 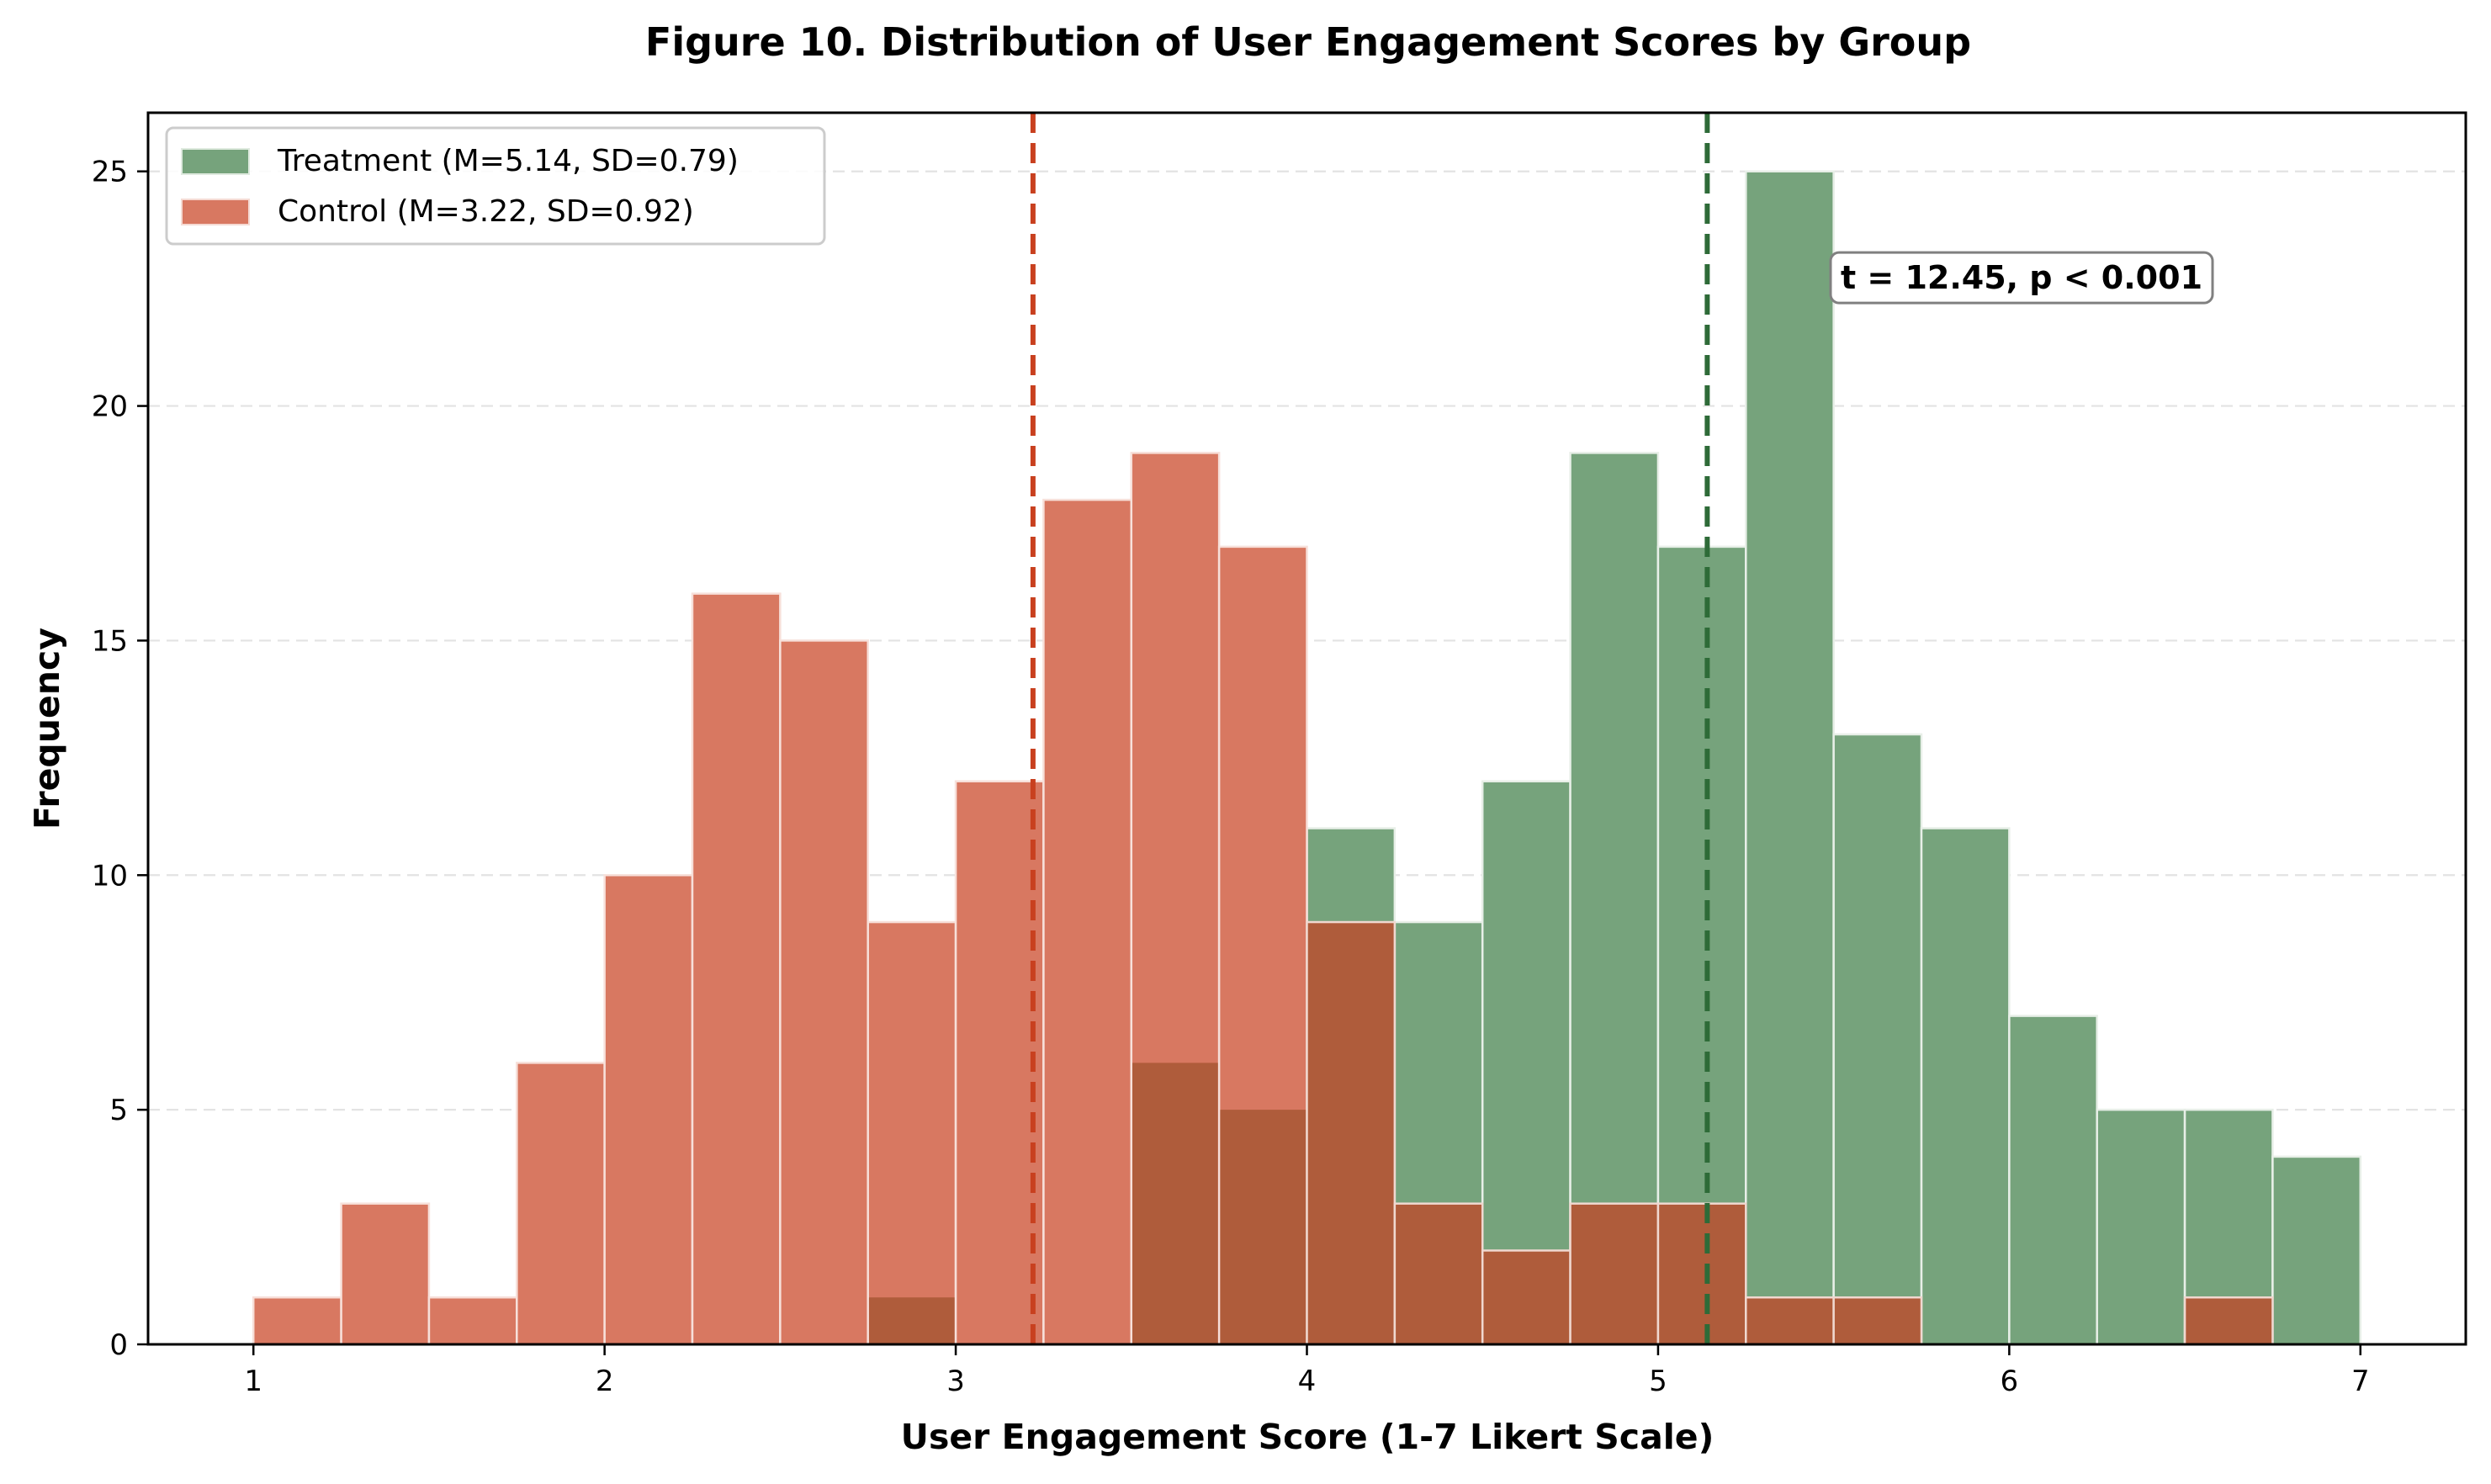 What do you see at coordinates (110, 407) in the screenshot?
I see `y-tick-label: 20` at bounding box center [110, 407].